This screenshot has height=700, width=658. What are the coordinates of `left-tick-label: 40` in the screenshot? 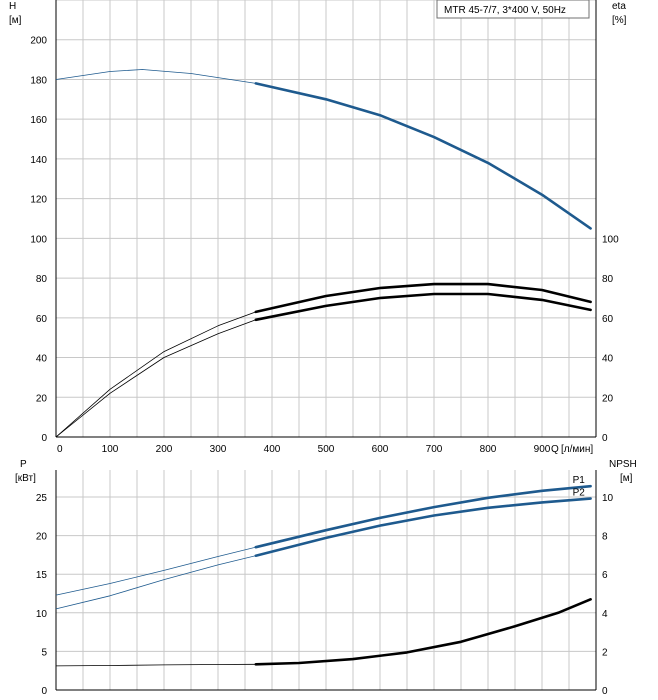 It's located at (42, 359).